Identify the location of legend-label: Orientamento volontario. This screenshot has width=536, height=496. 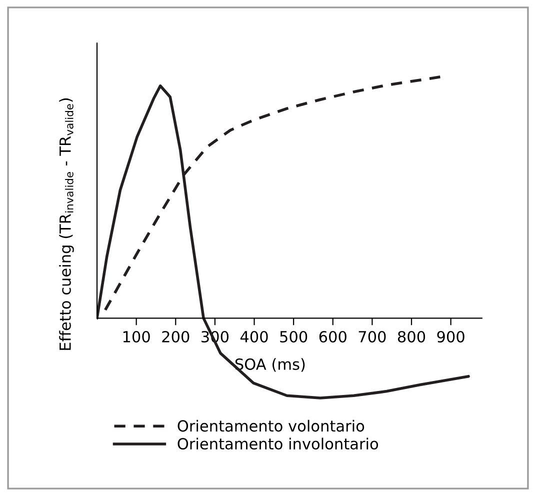
(271, 426).